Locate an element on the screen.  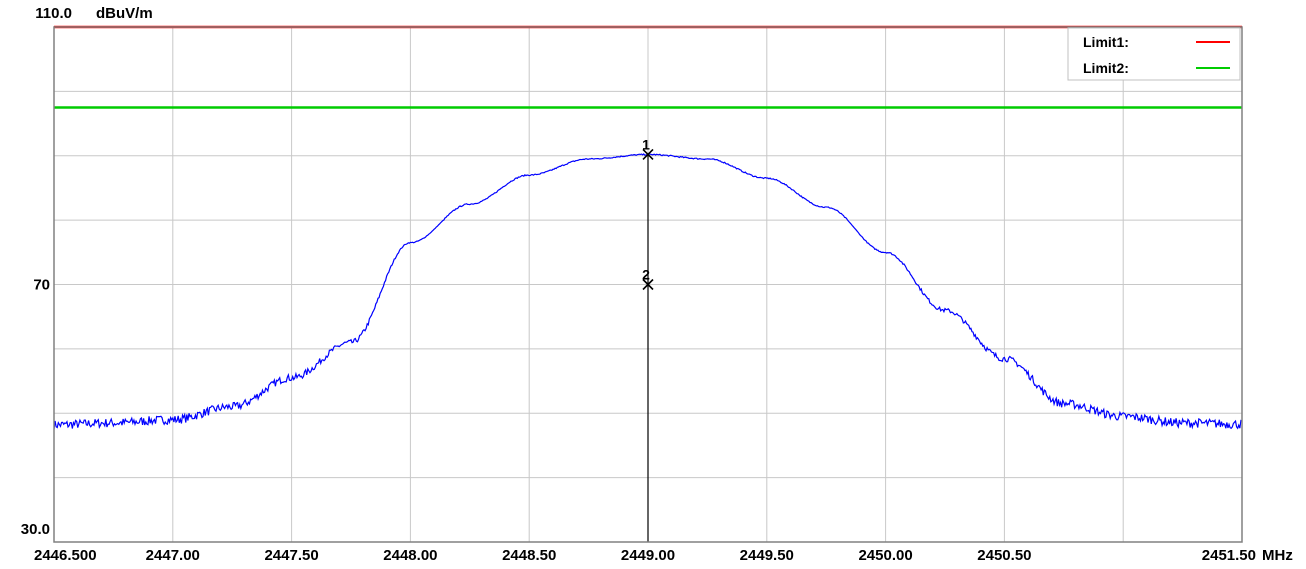
legend-box is located at coordinates (1154, 54).